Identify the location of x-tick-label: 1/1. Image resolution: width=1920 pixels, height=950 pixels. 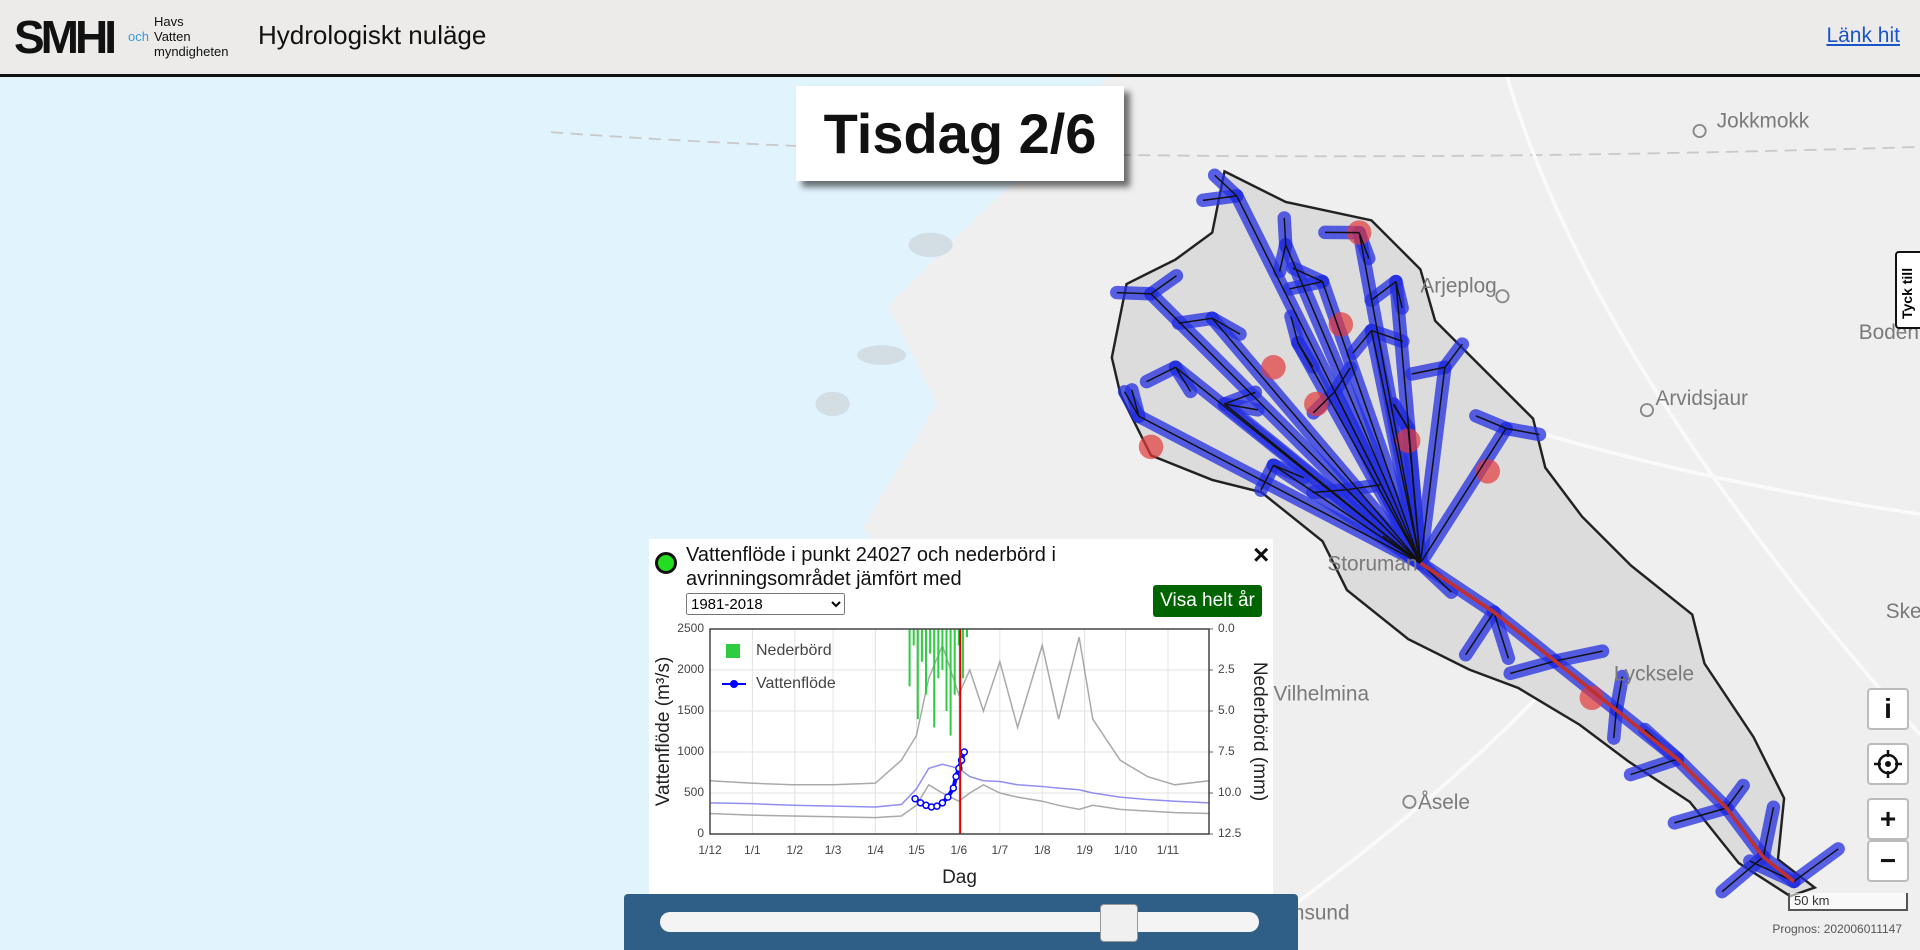
(752, 850).